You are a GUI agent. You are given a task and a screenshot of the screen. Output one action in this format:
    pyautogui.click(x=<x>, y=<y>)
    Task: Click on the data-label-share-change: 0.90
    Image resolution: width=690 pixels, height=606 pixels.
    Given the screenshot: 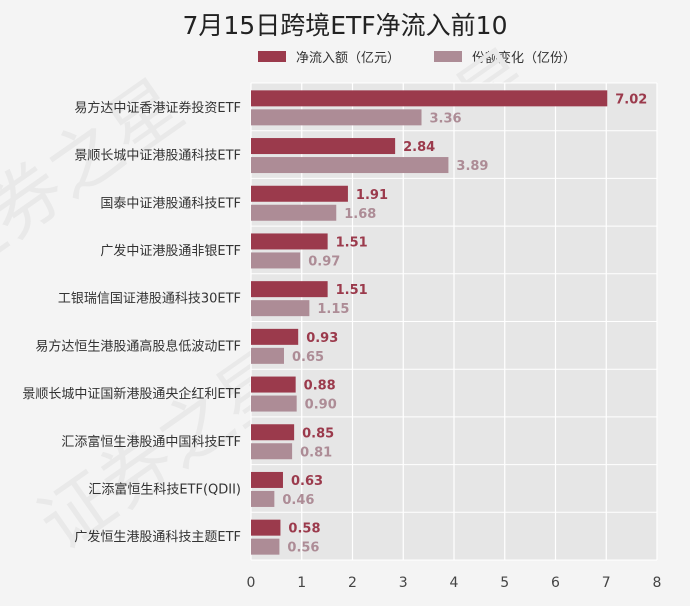 What is the action you would take?
    pyautogui.click(x=321, y=405)
    